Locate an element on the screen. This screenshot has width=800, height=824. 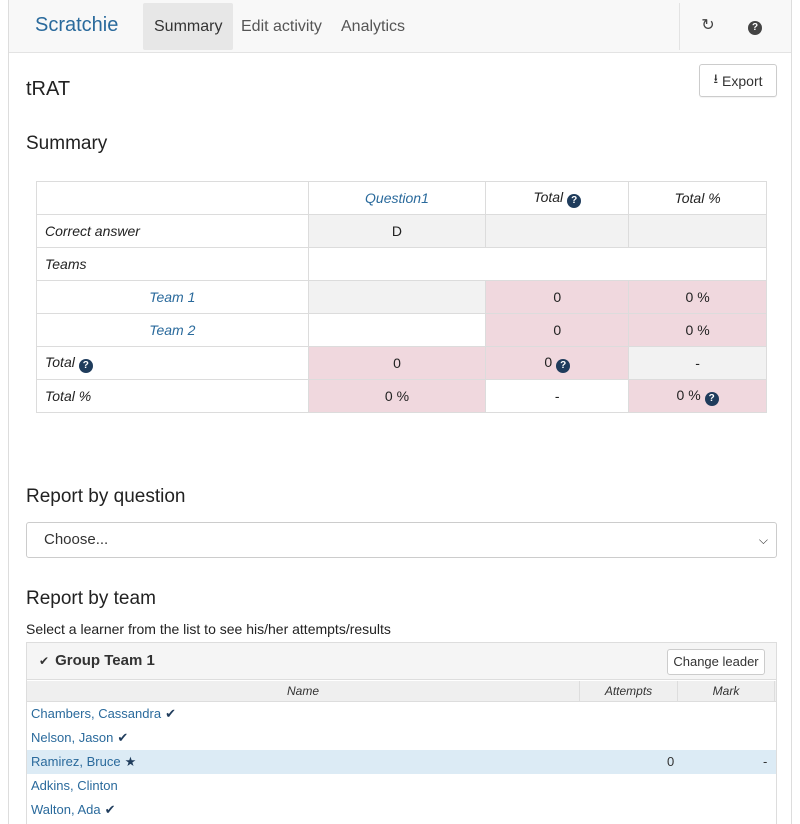
question-select: Choose... ⌵ is located at coordinates (401, 540).